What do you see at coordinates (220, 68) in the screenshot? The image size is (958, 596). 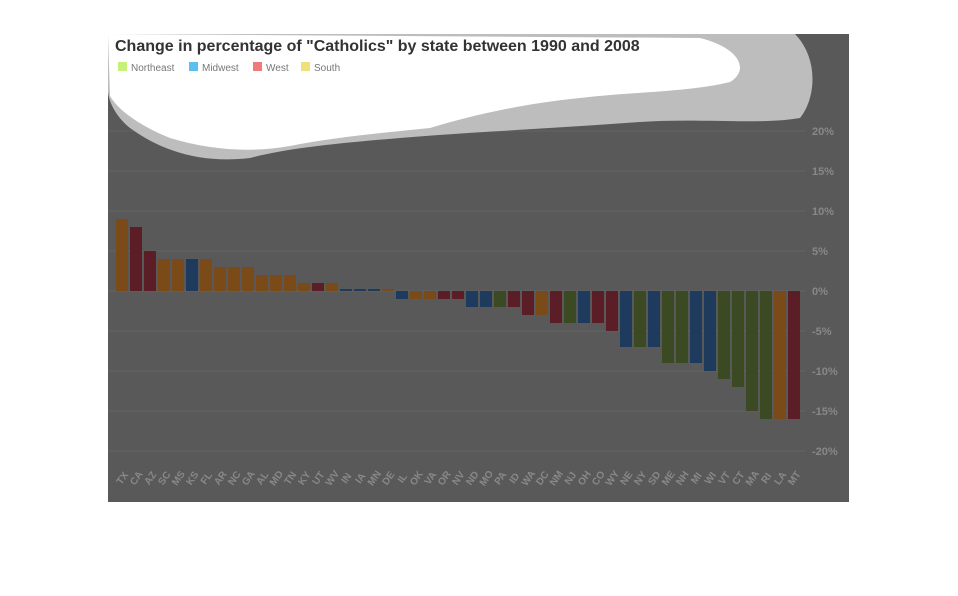 I see `legend-label: Midwest` at bounding box center [220, 68].